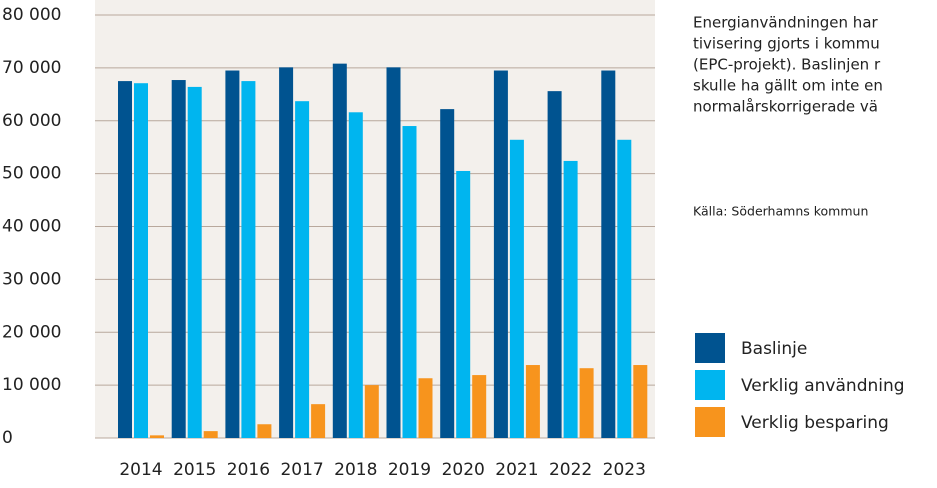 The height and width of the screenshot is (488, 937). I want to click on legend-label: Verklig besparing, so click(815, 423).